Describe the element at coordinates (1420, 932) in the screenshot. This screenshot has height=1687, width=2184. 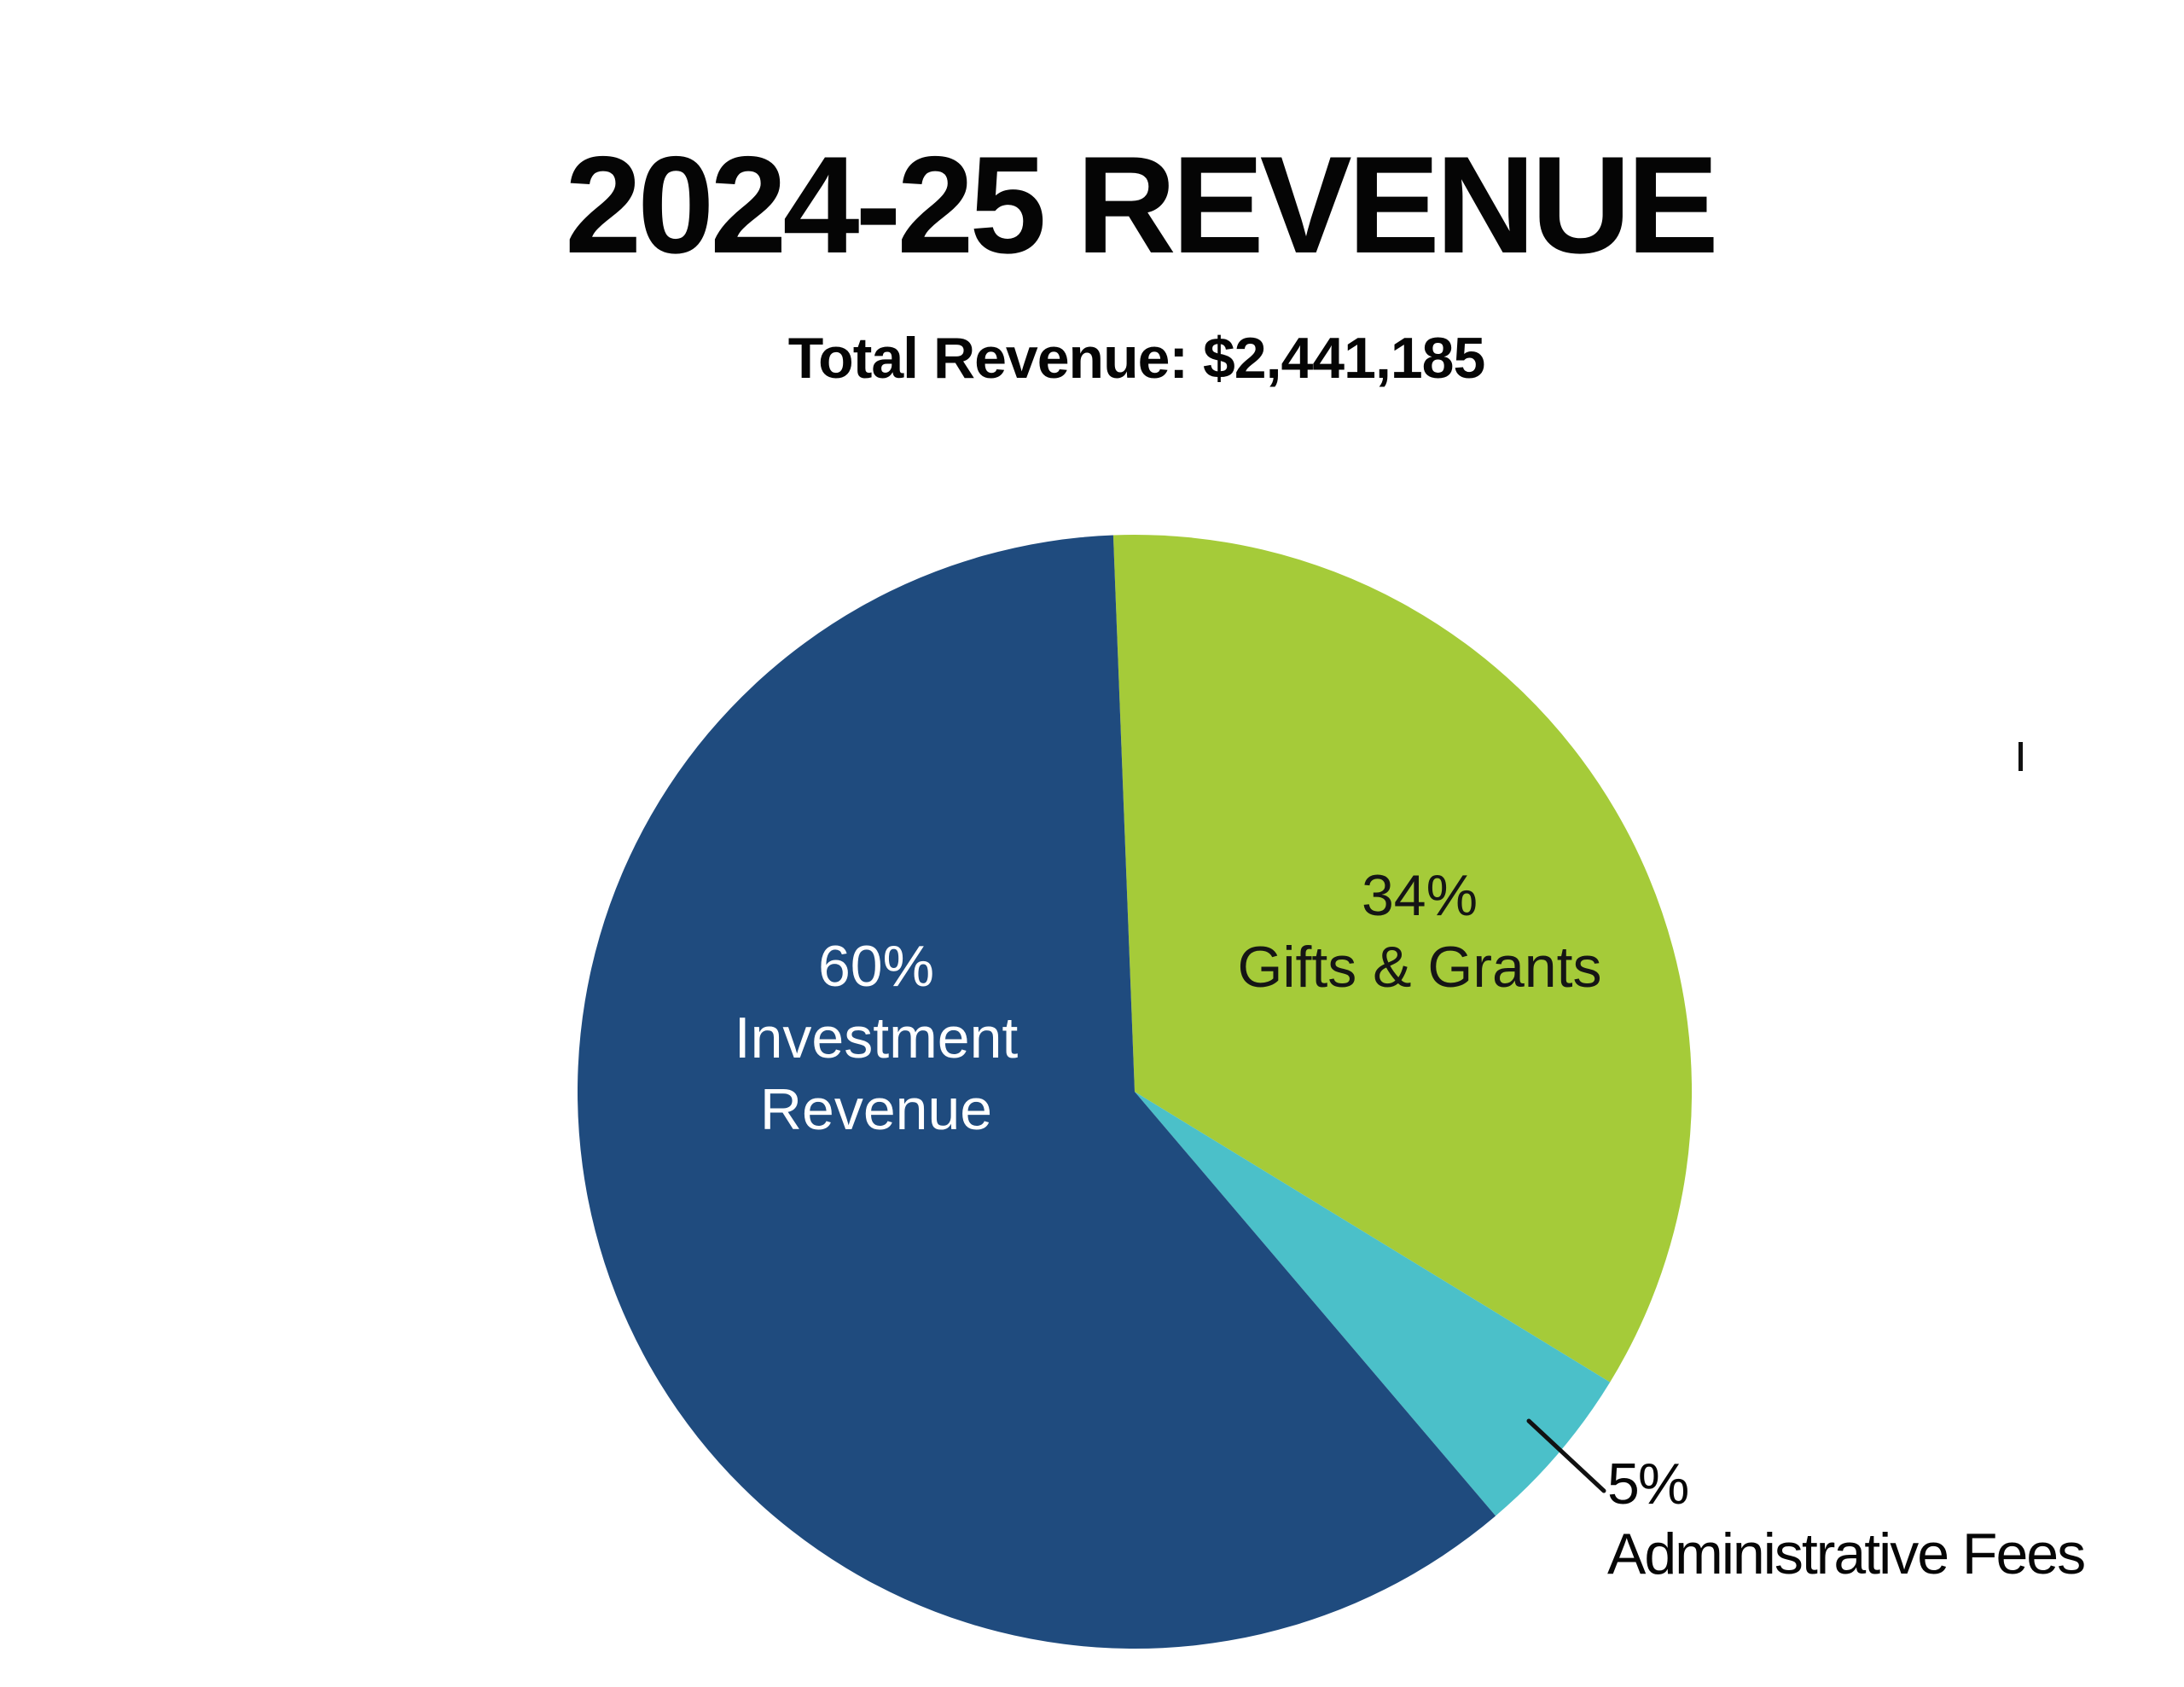
I see `pie-label-gifts-grants: 34% Gifts & Grants` at that location.